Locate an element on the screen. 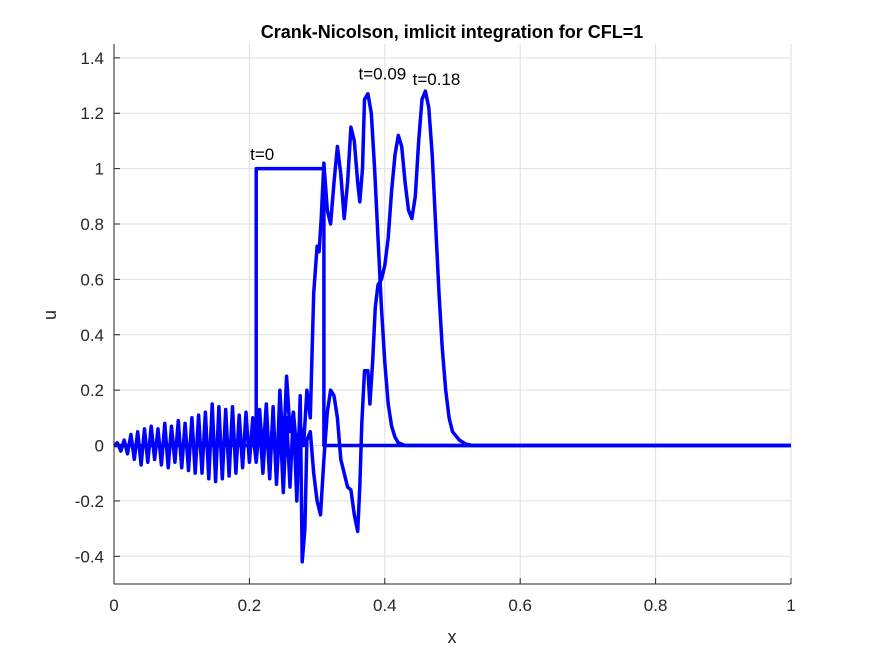 The height and width of the screenshot is (656, 875). time-annotation: t=0 is located at coordinates (262, 154).